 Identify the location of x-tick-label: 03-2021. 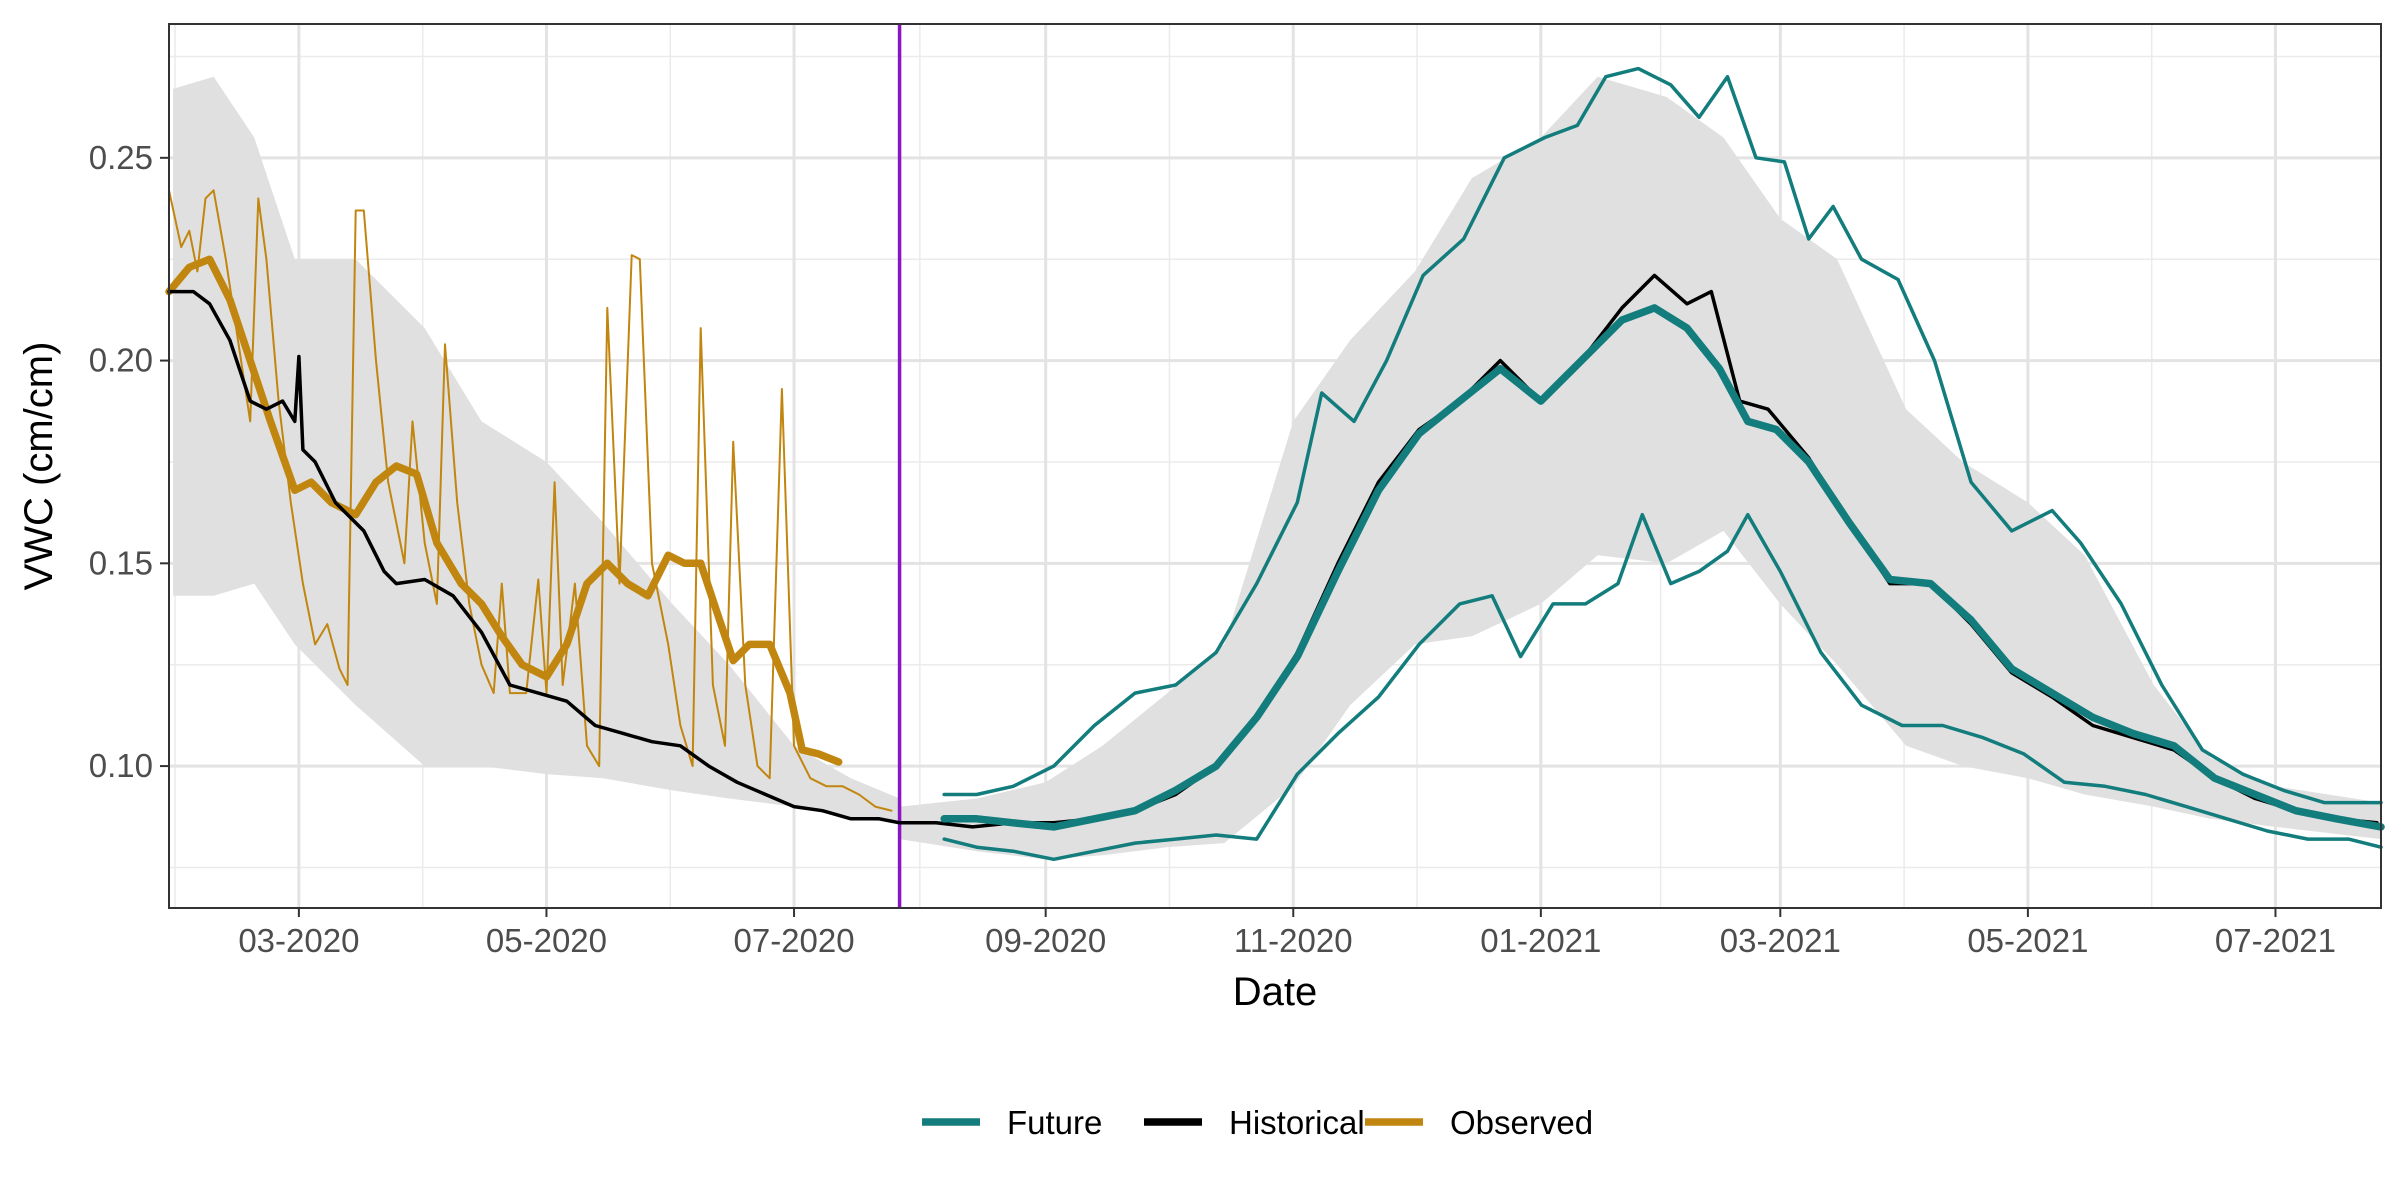
(1780, 940).